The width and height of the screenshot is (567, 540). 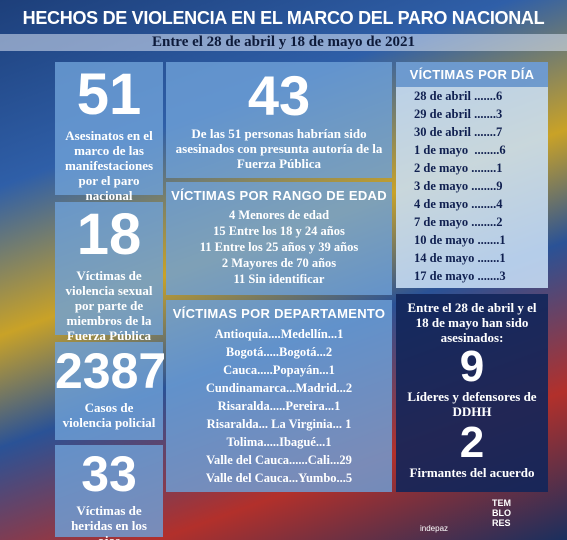 I want to click on box-text: Casos de violencia policial, so click(x=109, y=415).